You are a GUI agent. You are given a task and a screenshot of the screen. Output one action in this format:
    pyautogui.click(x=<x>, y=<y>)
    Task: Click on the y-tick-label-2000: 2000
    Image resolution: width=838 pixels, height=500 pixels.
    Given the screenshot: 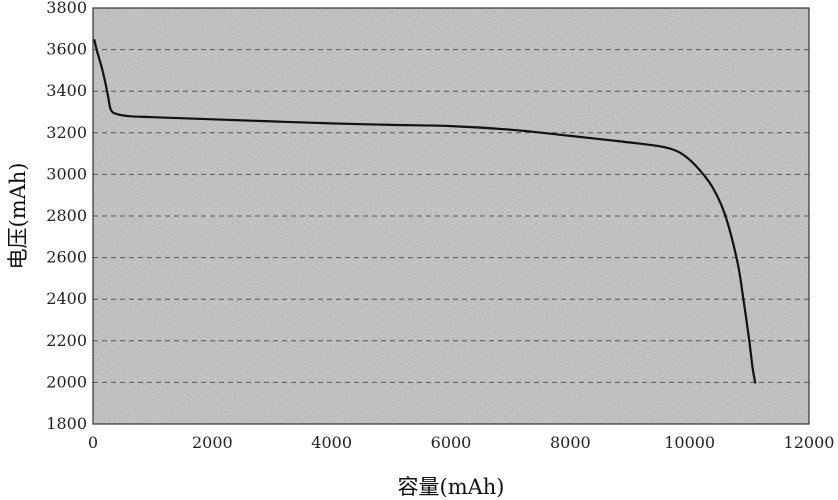 What is the action you would take?
    pyautogui.click(x=66, y=381)
    